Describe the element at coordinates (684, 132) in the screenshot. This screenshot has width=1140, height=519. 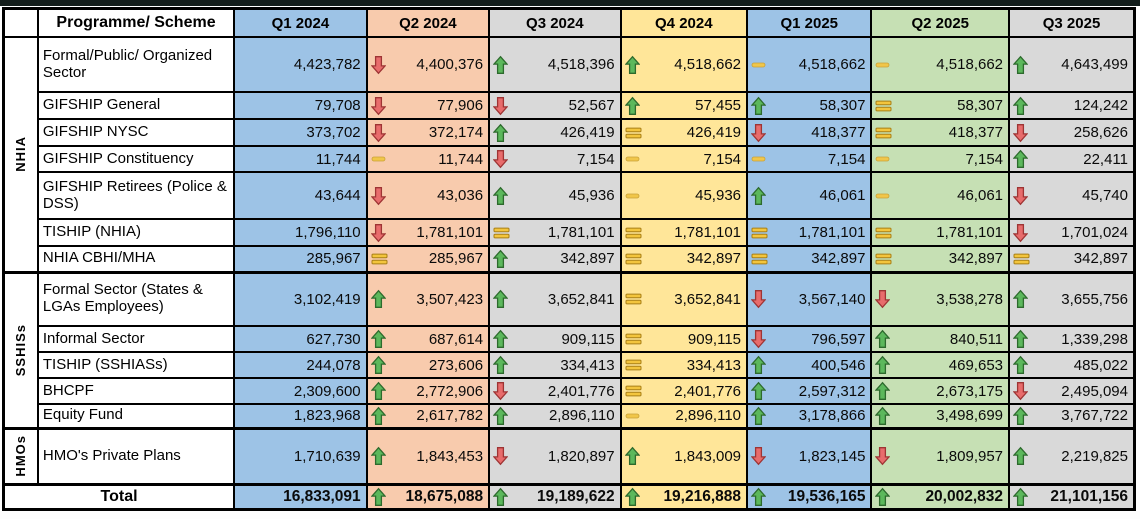
I see `value-cell-q4-2024: 426,419` at that location.